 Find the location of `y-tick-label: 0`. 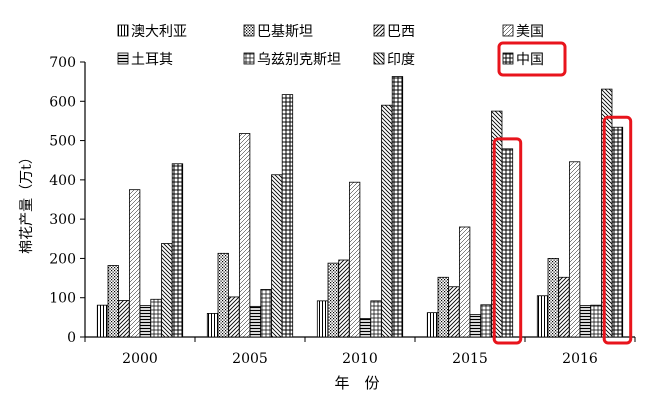

y-tick-label: 0 is located at coordinates (71, 338).